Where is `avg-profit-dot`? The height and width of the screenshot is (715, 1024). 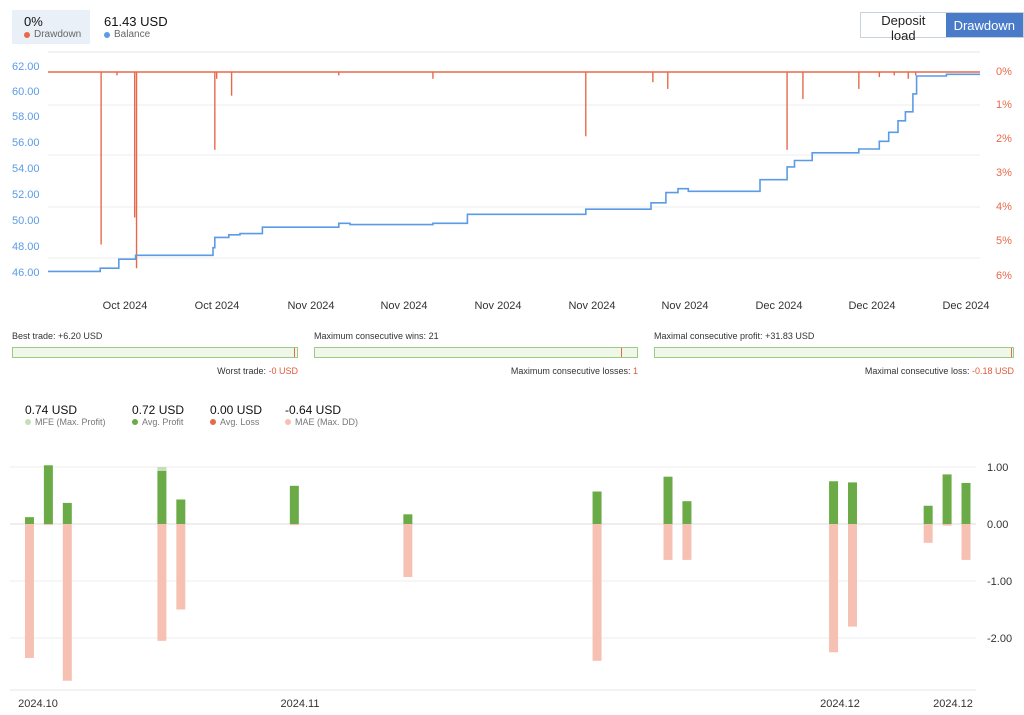
avg-profit-dot is located at coordinates (135, 422).